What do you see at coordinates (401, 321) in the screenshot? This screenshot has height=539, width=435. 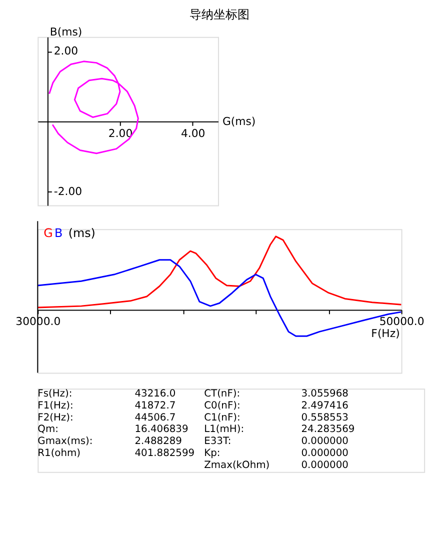 I see `x-tick-label: 50000.0` at bounding box center [401, 321].